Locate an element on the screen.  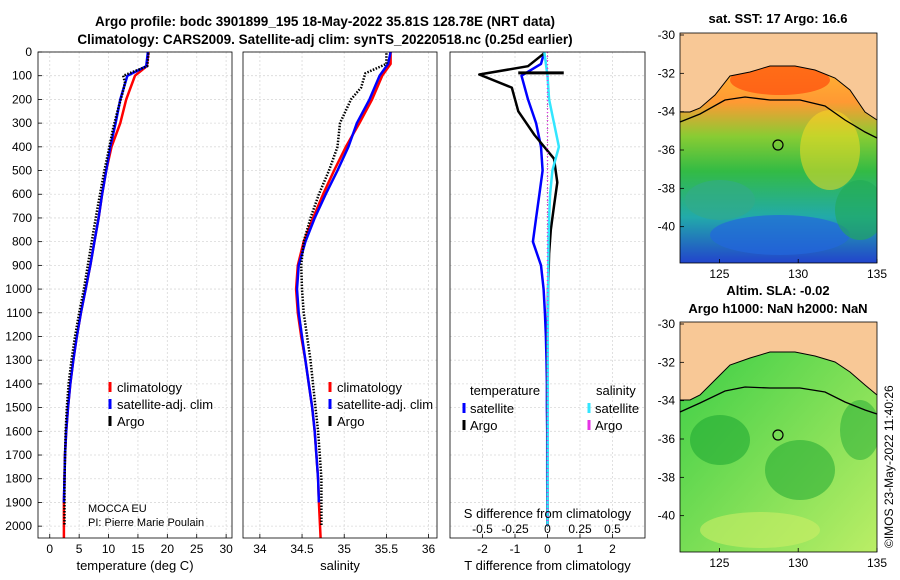
y-tick-label: 400 is located at coordinates (22, 147).